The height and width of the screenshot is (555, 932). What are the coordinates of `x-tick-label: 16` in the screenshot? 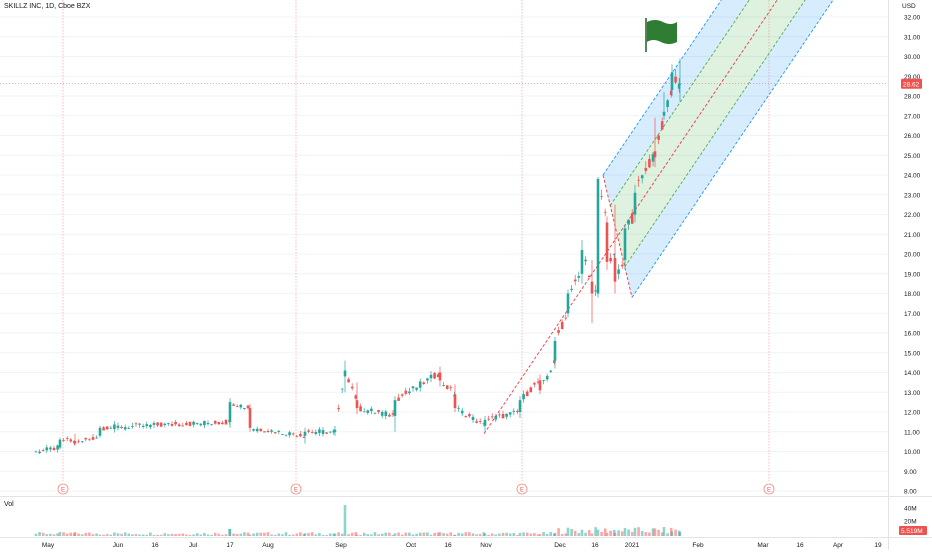 It's located at (595, 545).